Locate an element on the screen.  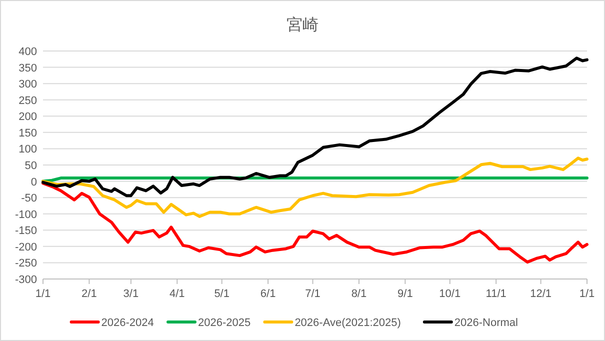
y-tick-label: 50 is located at coordinates (30, 166).